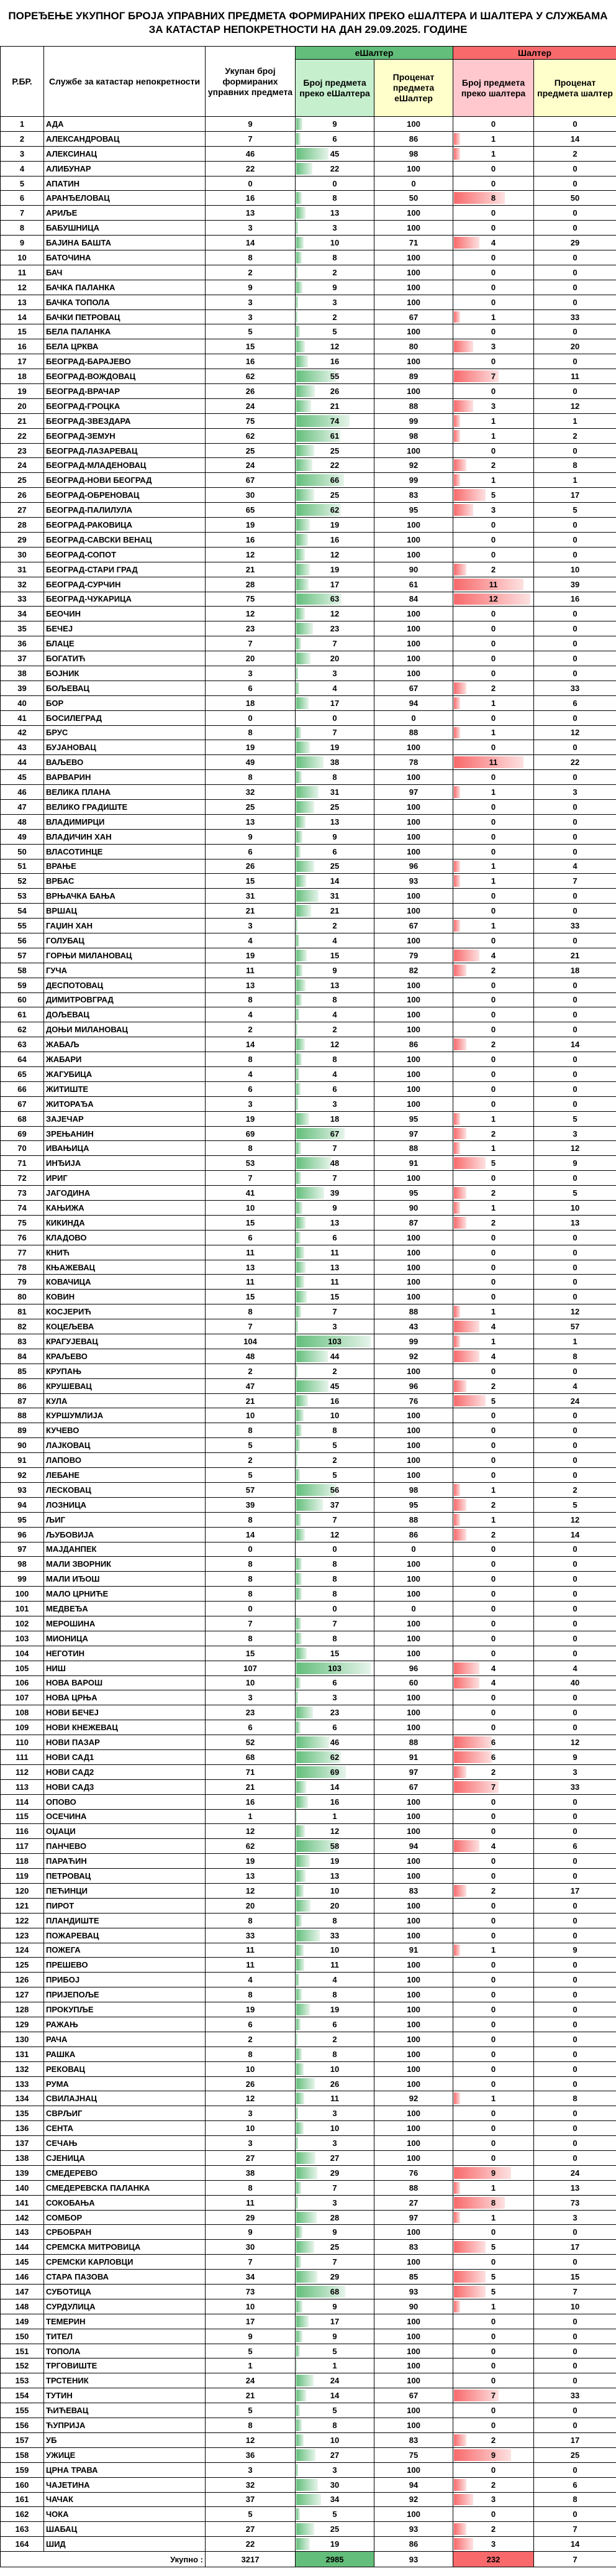  What do you see at coordinates (125, 1148) in the screenshot?
I see `office-name: ИВАЊИЦА` at bounding box center [125, 1148].